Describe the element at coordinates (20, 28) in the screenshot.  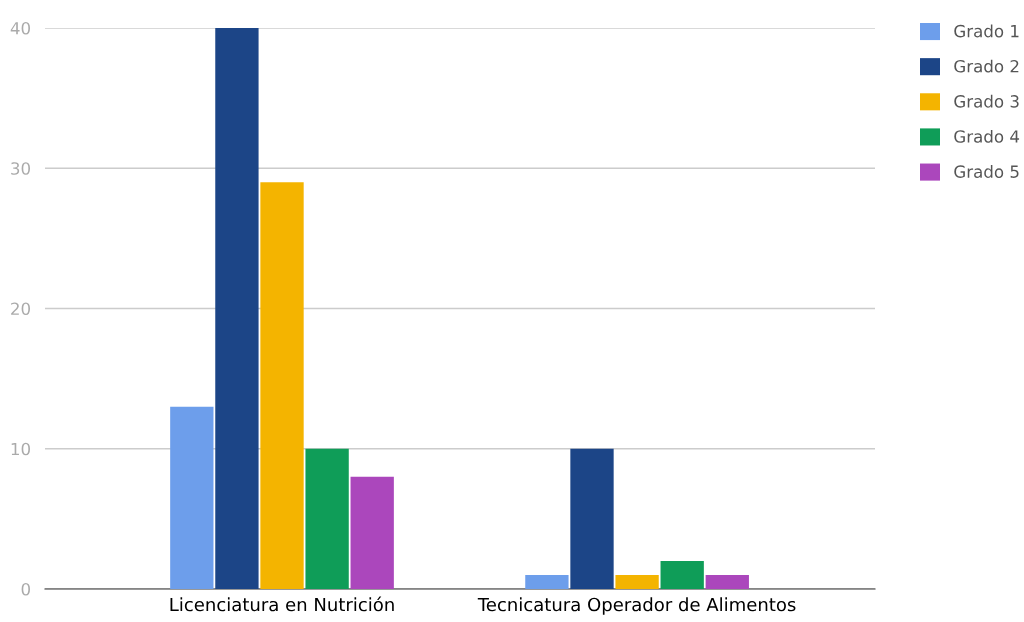
I see `y-tick-label: 40` at that location.